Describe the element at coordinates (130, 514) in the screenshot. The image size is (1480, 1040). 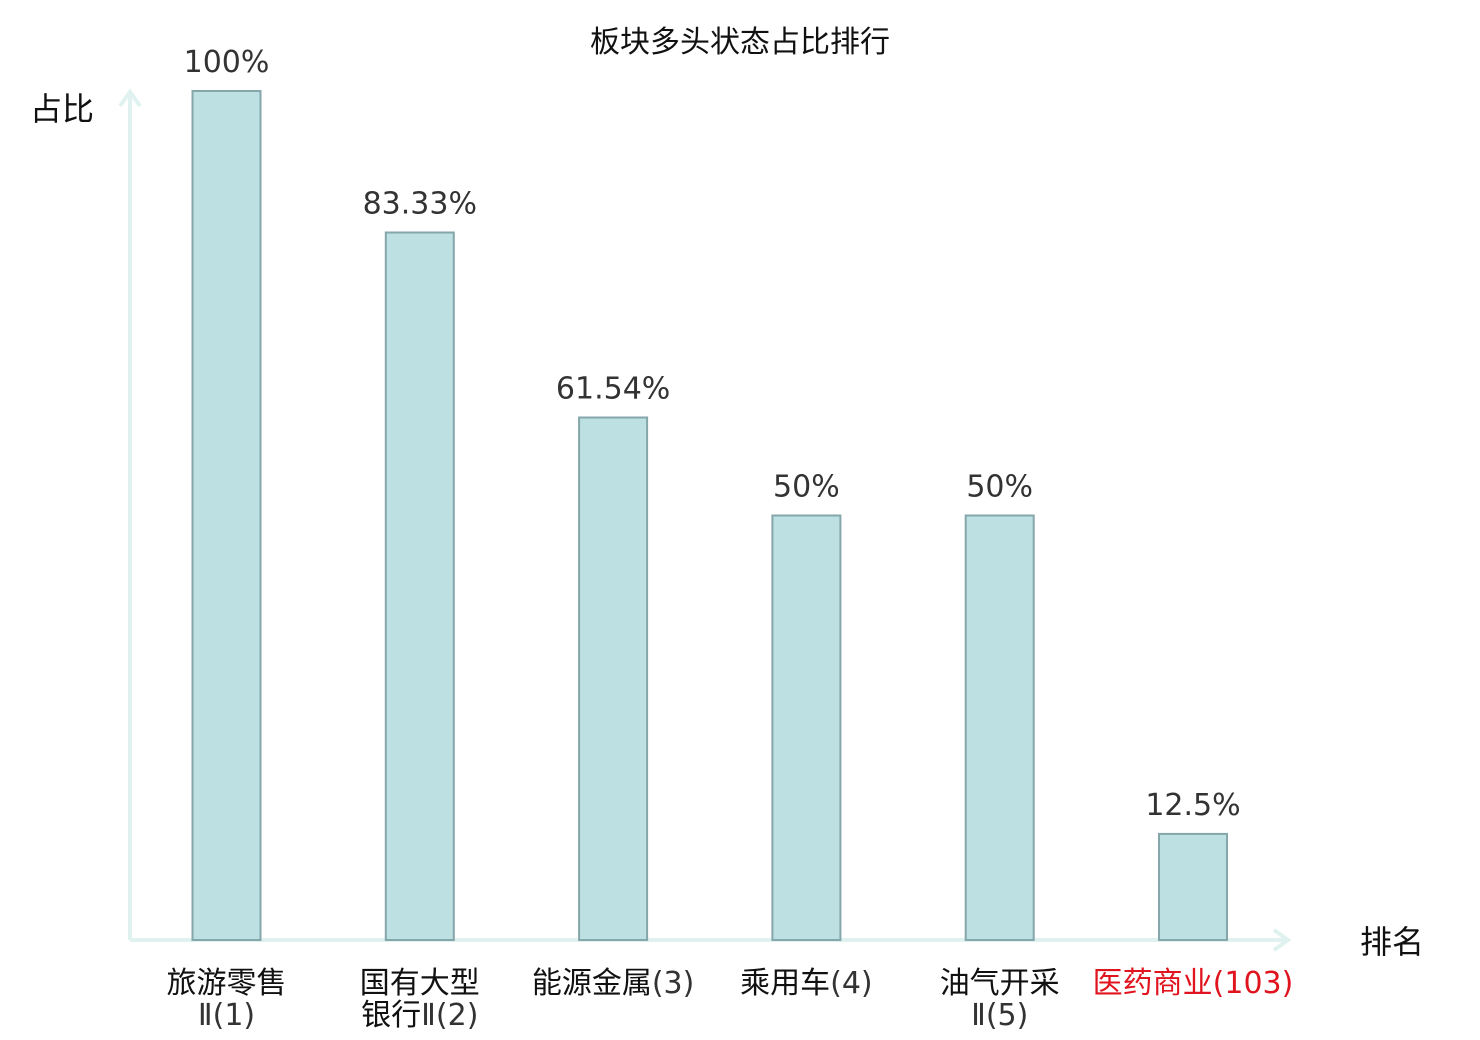
I see `y-axis` at that location.